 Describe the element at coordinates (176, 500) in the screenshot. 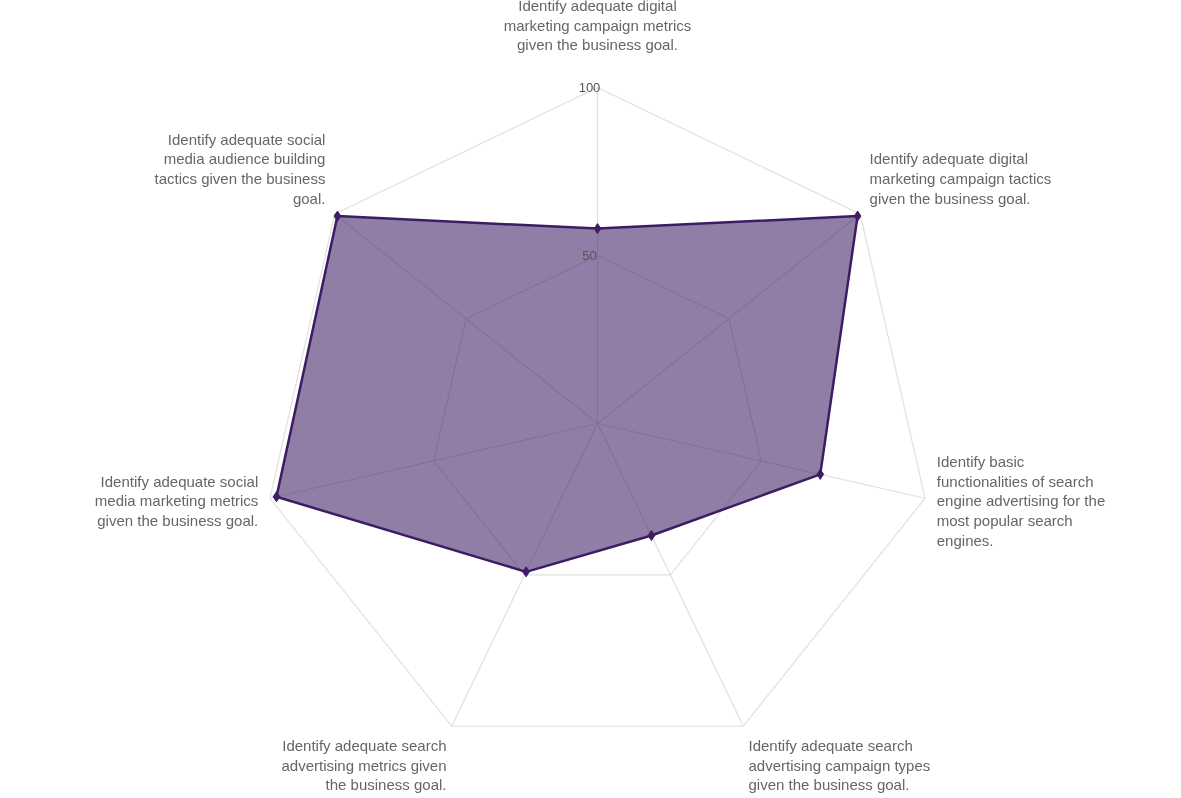

I see `spoke-label: Identify adequate social media marketing metrics given the business goal.` at that location.